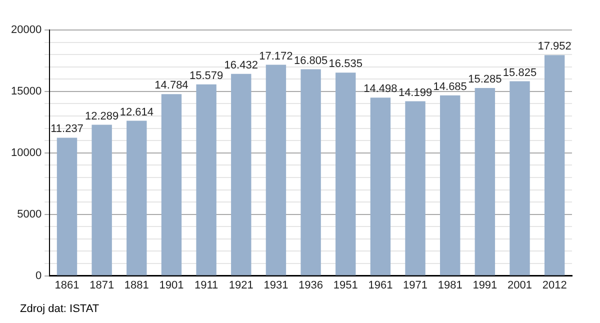 The height and width of the screenshot is (323, 600). What do you see at coordinates (67, 285) in the screenshot?
I see `x-tick-label: 1861` at bounding box center [67, 285].